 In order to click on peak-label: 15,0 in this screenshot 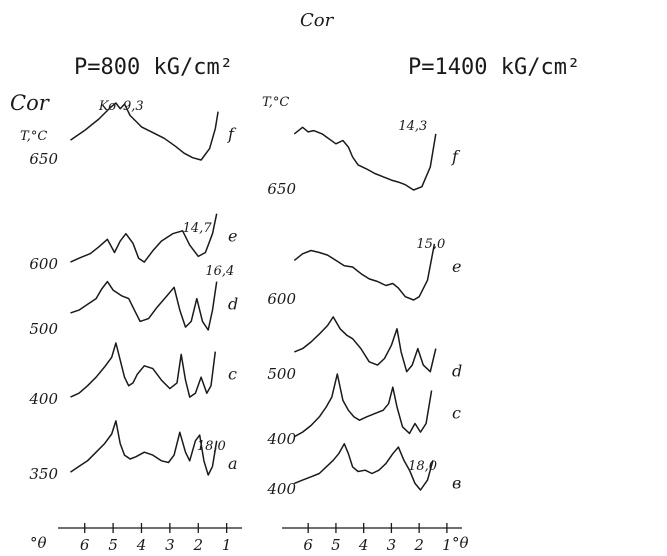, I will do `click(430, 244)`.